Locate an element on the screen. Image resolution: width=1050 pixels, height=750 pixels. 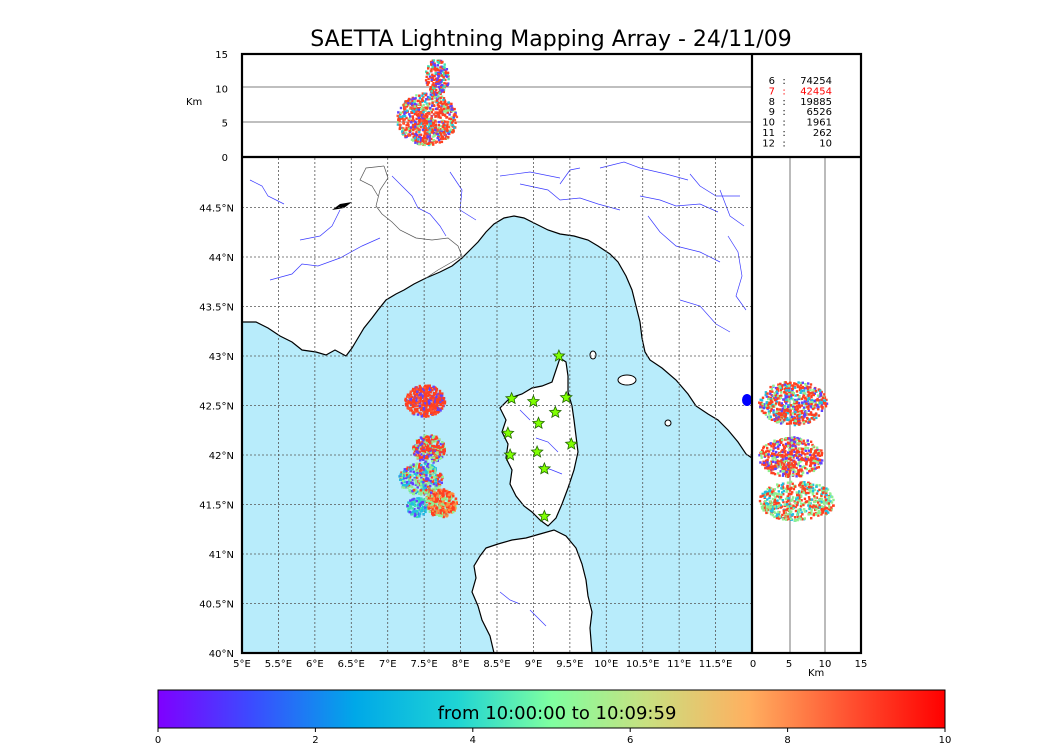
alt-tick-label: 0 is located at coordinates (225, 158).